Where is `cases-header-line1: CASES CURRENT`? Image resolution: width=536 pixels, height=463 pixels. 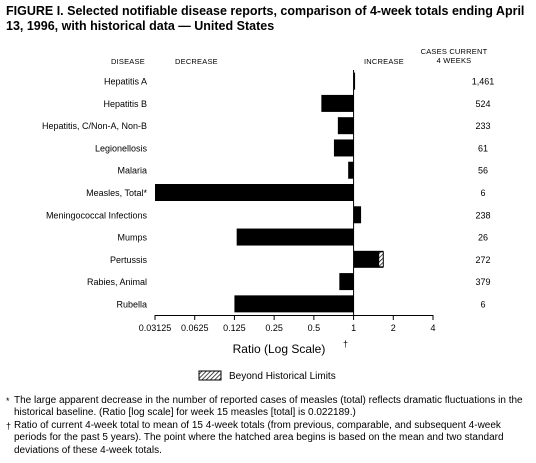 cases-header-line1: CASES CURRENT is located at coordinates (454, 51).